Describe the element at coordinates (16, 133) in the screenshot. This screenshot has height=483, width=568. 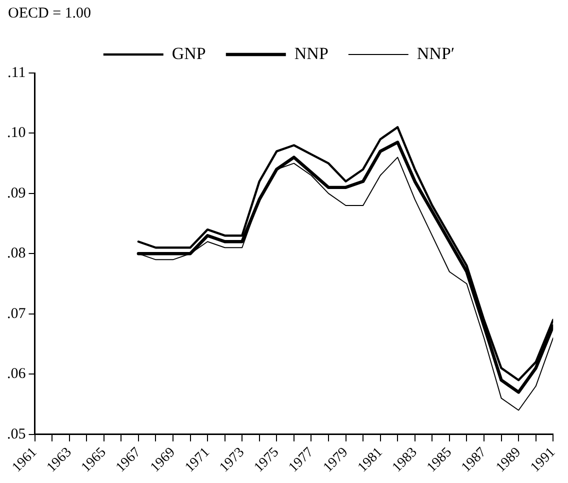
I see `y-tick-label: .10` at that location.